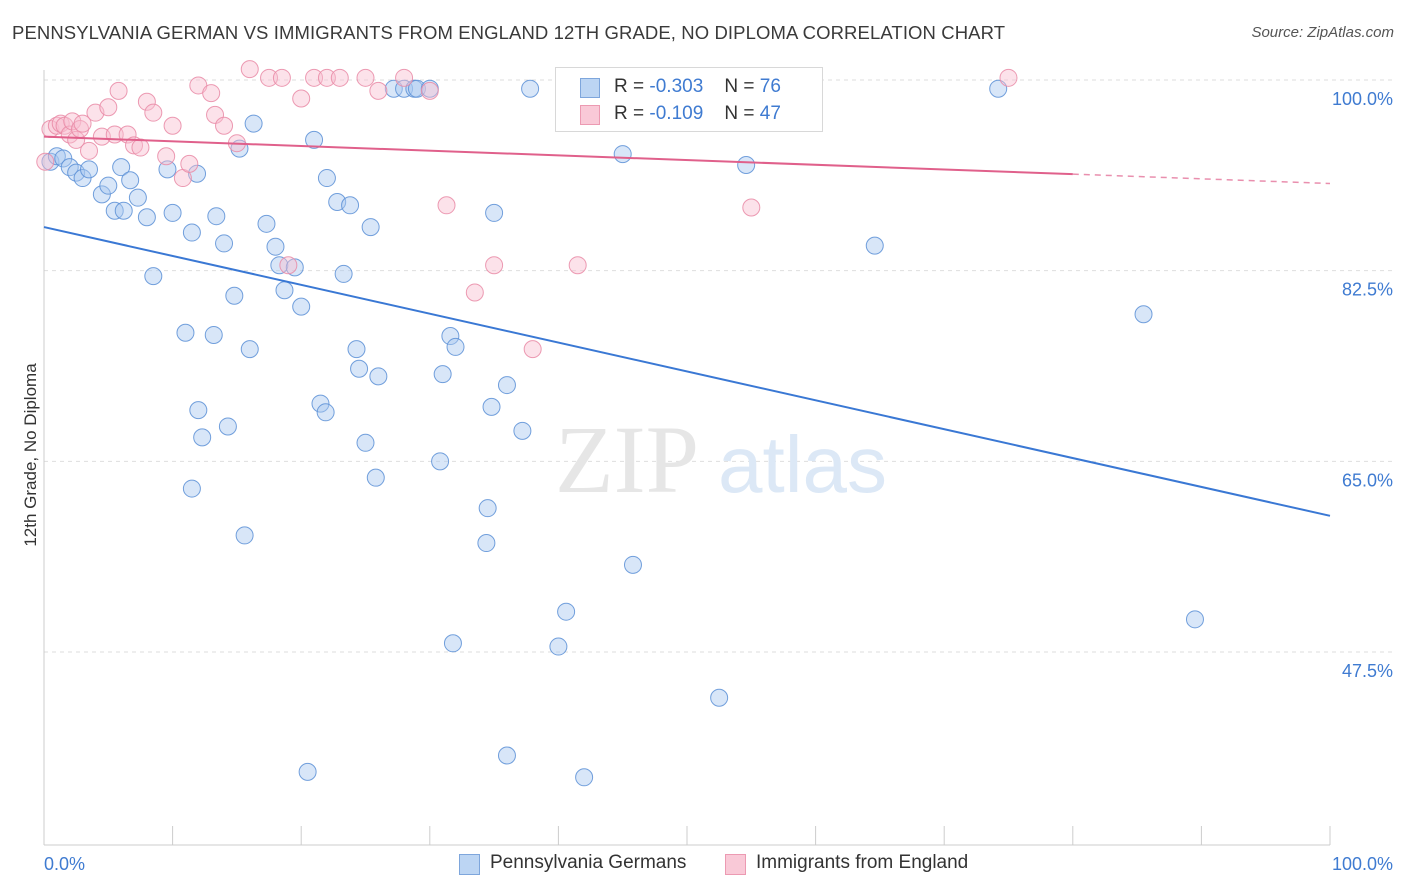 The image size is (1406, 892). Describe the element at coordinates (739, 113) in the screenshot. I see `legend-n-label: N =` at that location.